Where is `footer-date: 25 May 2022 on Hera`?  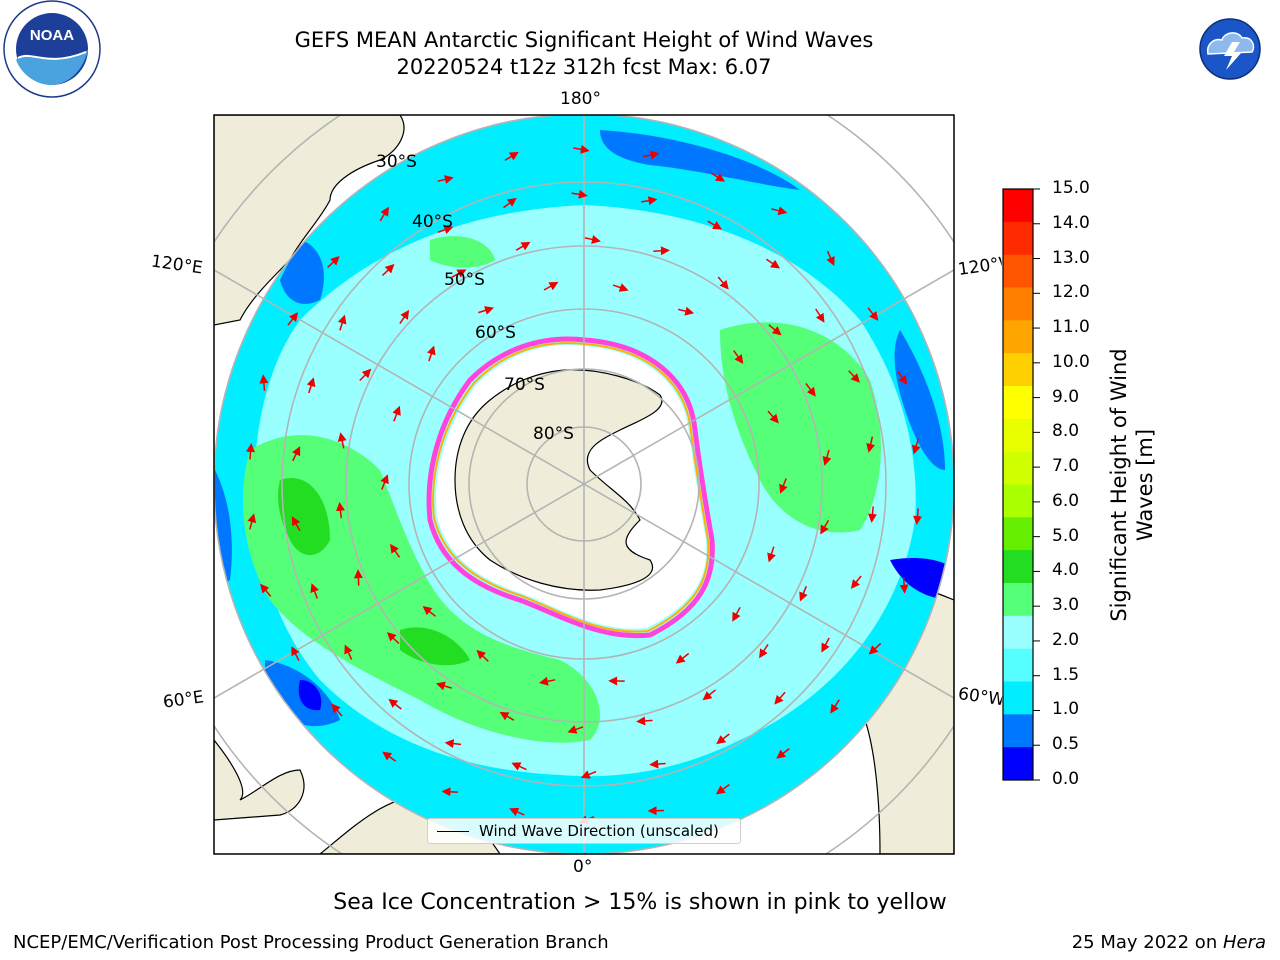
footer-date: 25 May 2022 on Hera is located at coordinates (1169, 942).